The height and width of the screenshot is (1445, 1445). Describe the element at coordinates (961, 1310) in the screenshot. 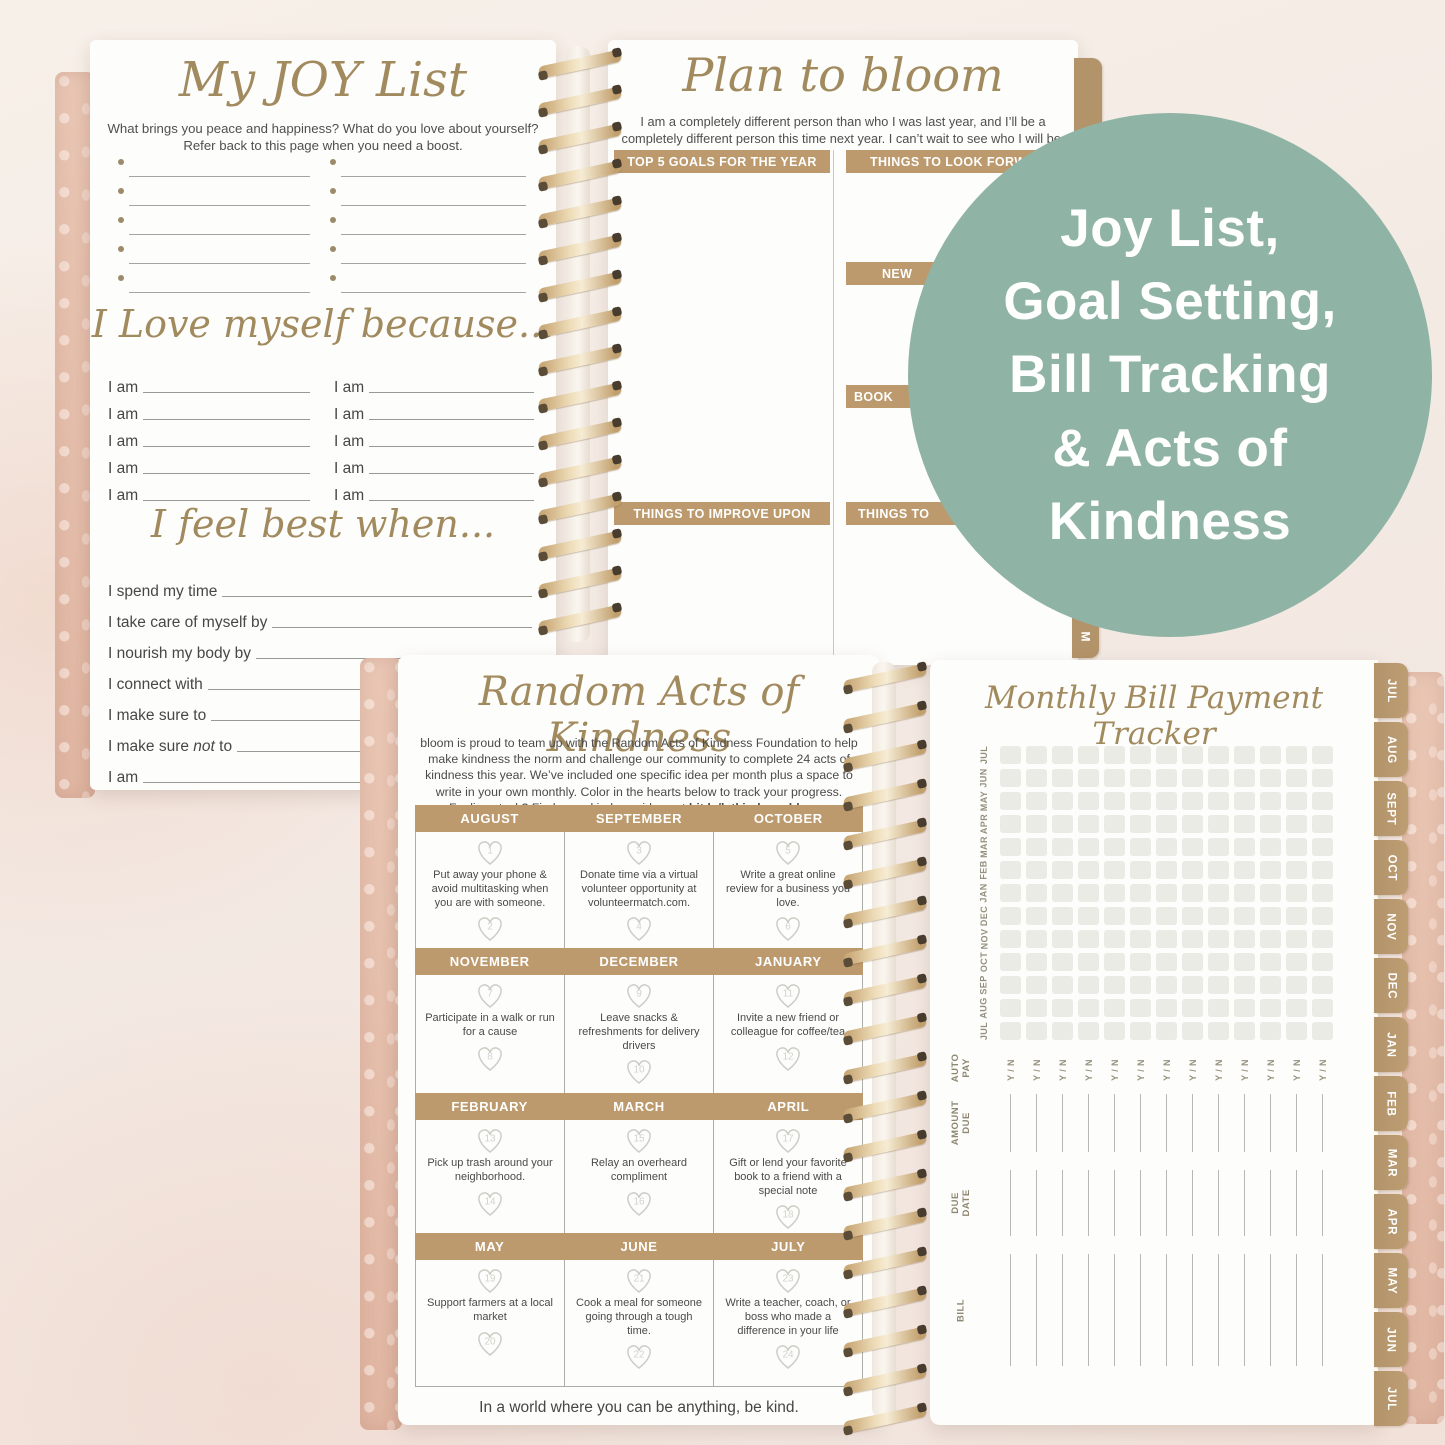

I see `bill-label: BILL` at that location.